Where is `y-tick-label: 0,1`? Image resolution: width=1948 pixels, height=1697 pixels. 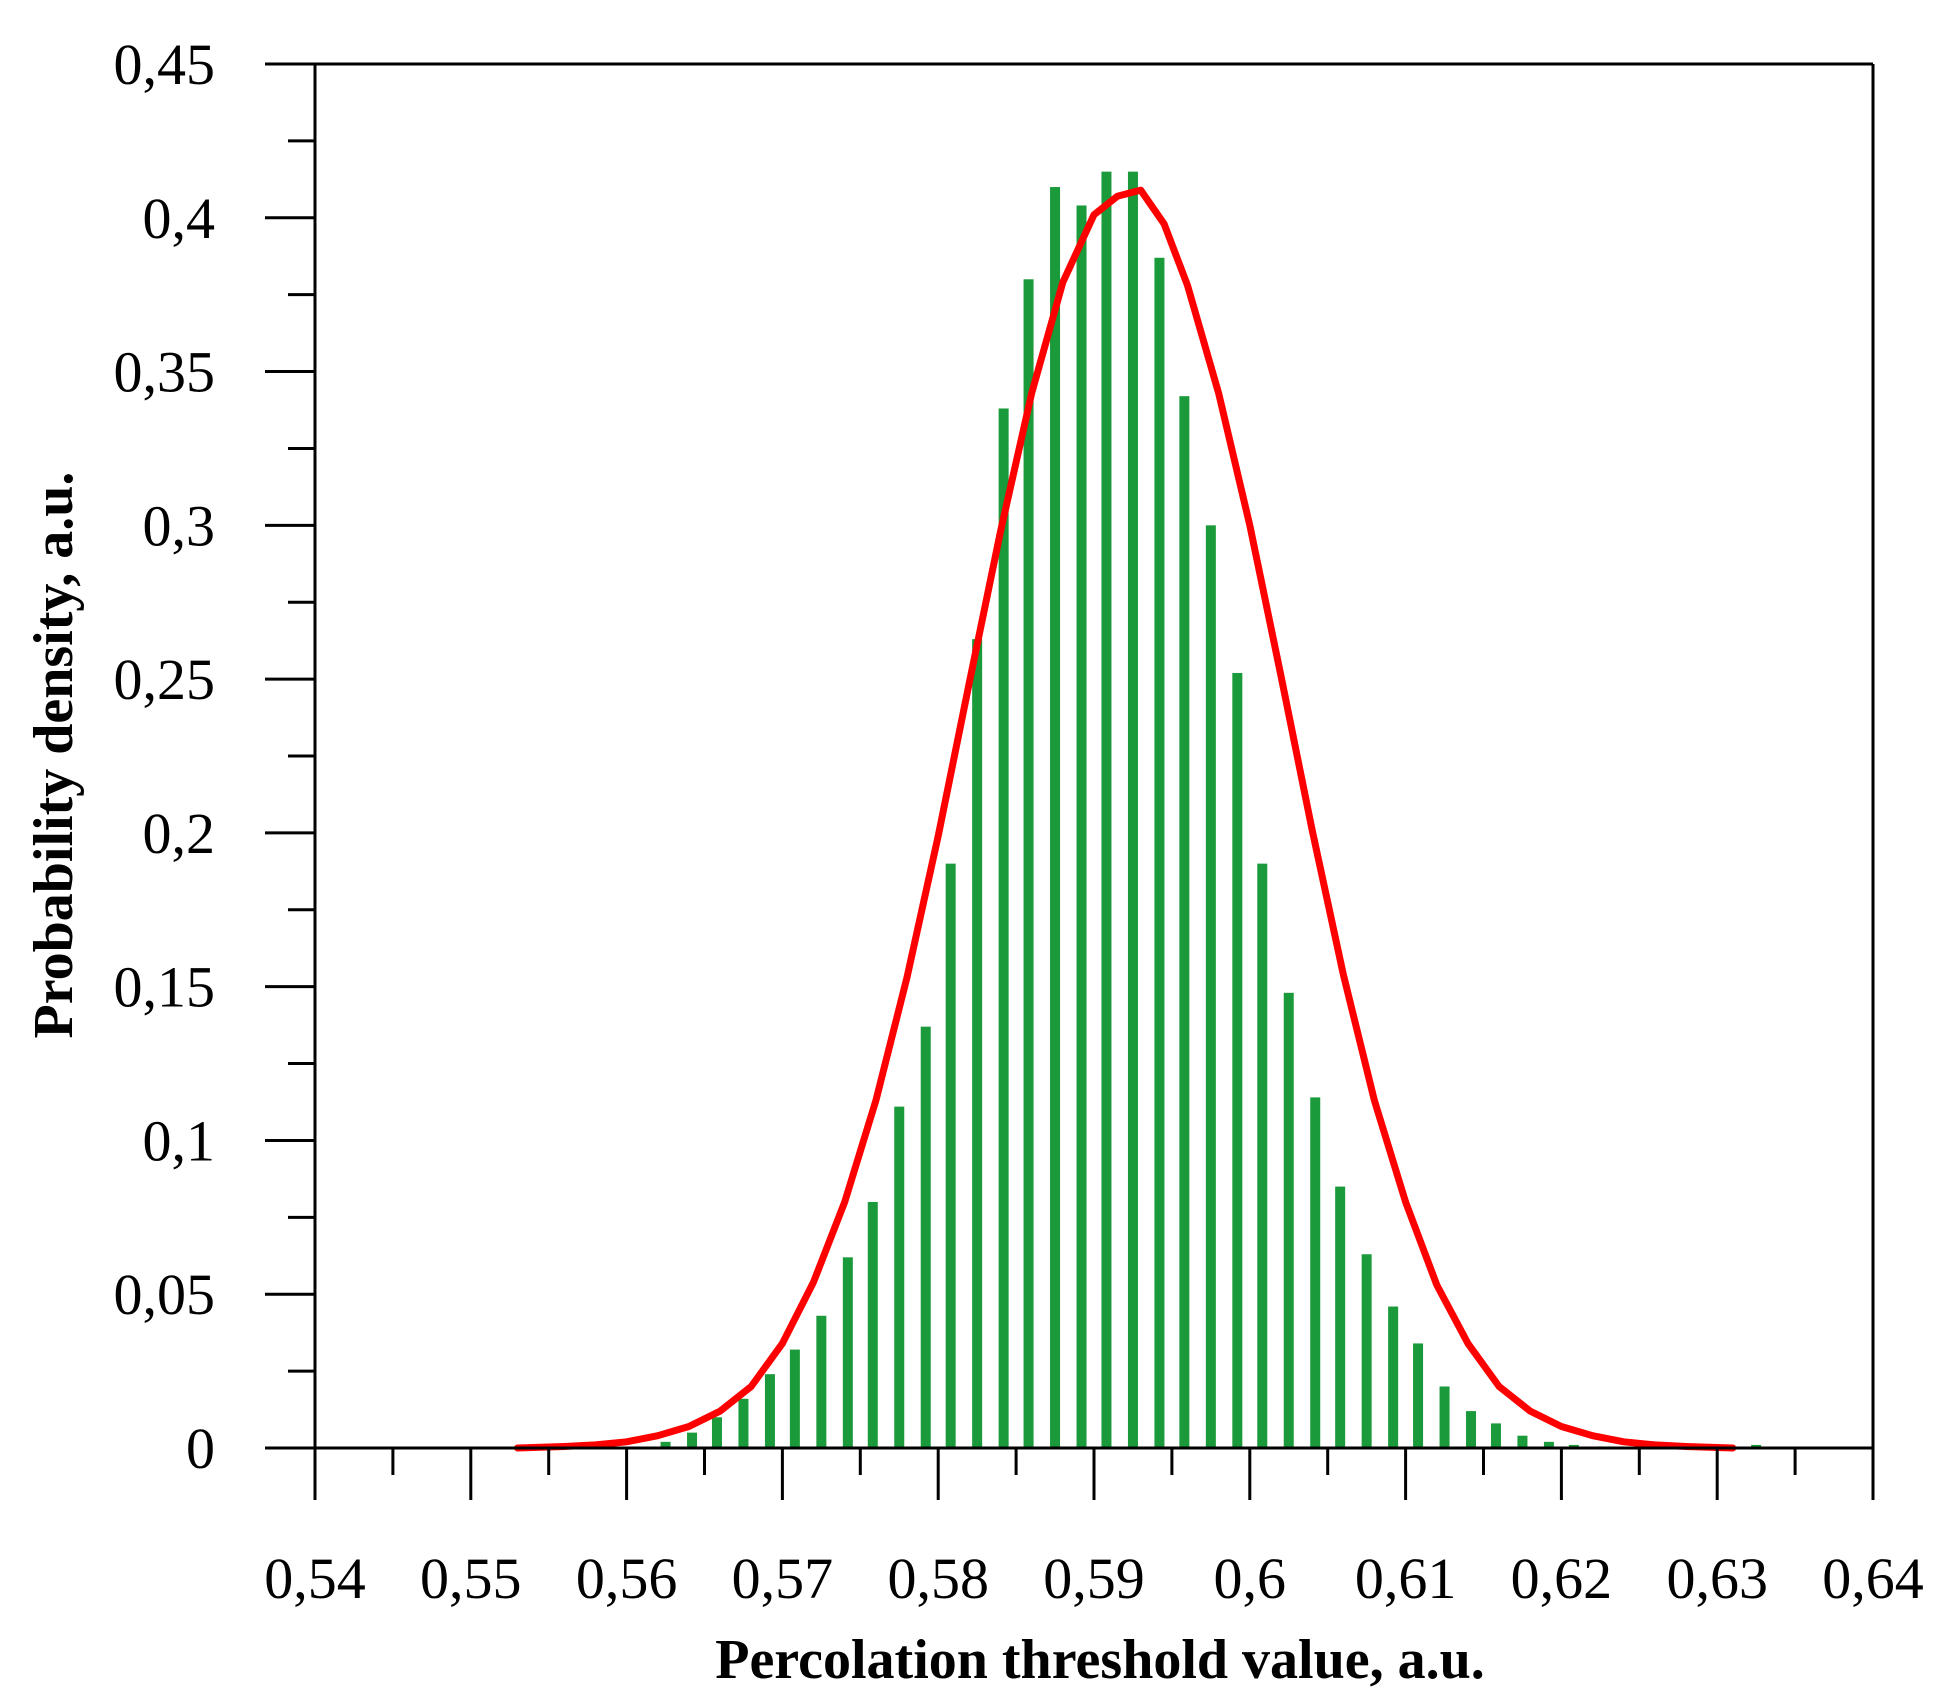
y-tick-label: 0,1 is located at coordinates (179, 1140).